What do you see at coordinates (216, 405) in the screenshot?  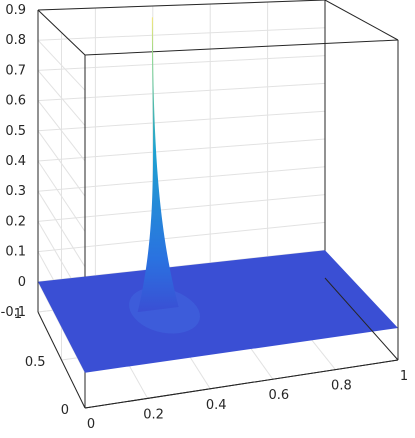 I see `x-tick-label: 0.4` at bounding box center [216, 405].